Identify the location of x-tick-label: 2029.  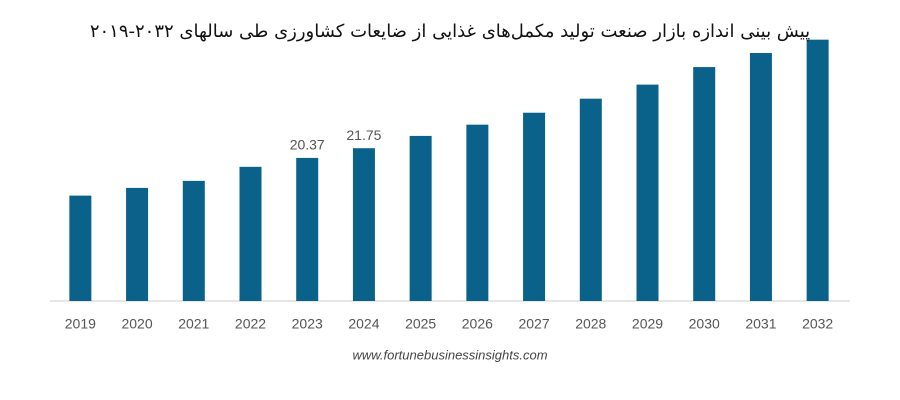
(647, 324).